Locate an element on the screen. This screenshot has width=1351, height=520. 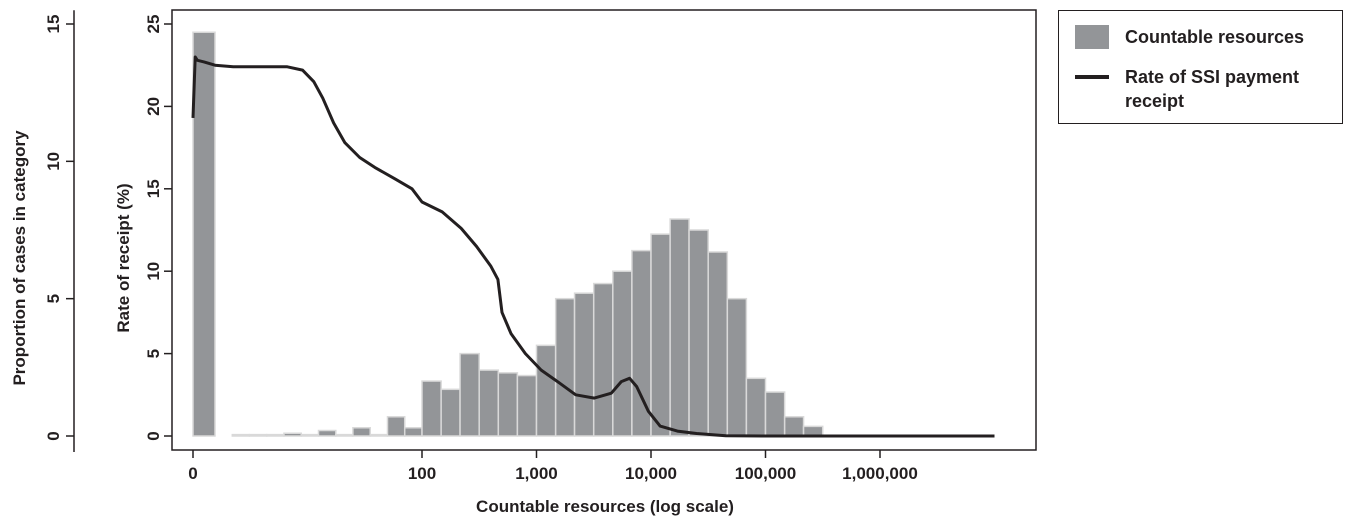
legend-label-countable-resources: Countable resources is located at coordinates (1215, 37).